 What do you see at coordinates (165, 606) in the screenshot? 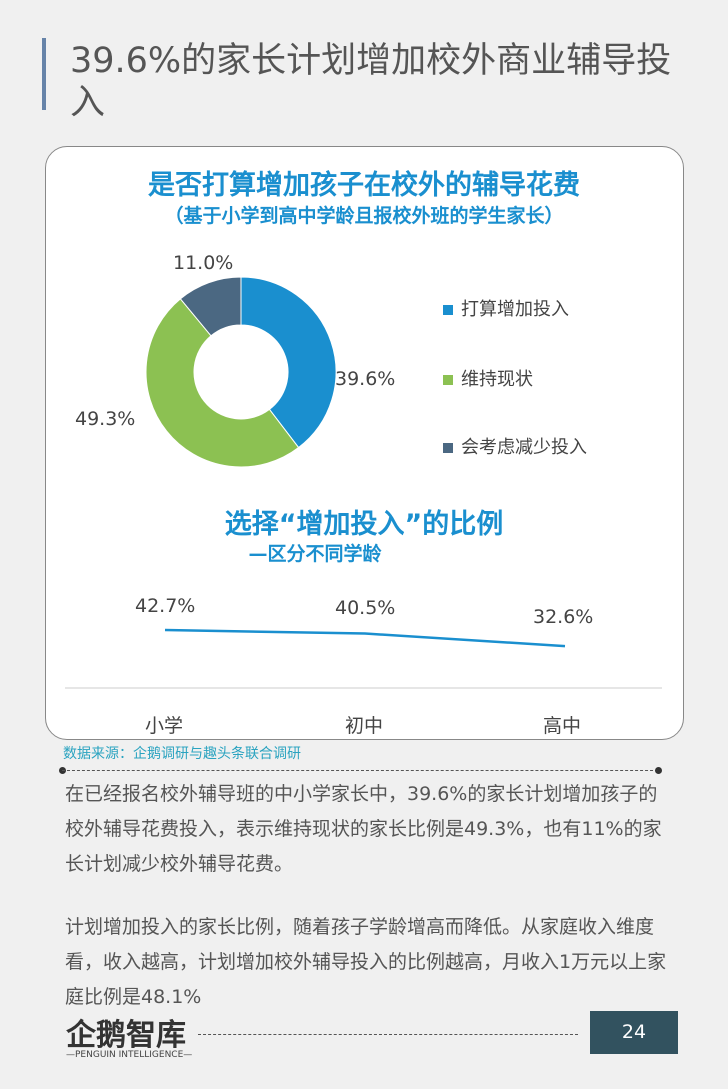
I see `line-label-0: 42.7%` at bounding box center [165, 606].